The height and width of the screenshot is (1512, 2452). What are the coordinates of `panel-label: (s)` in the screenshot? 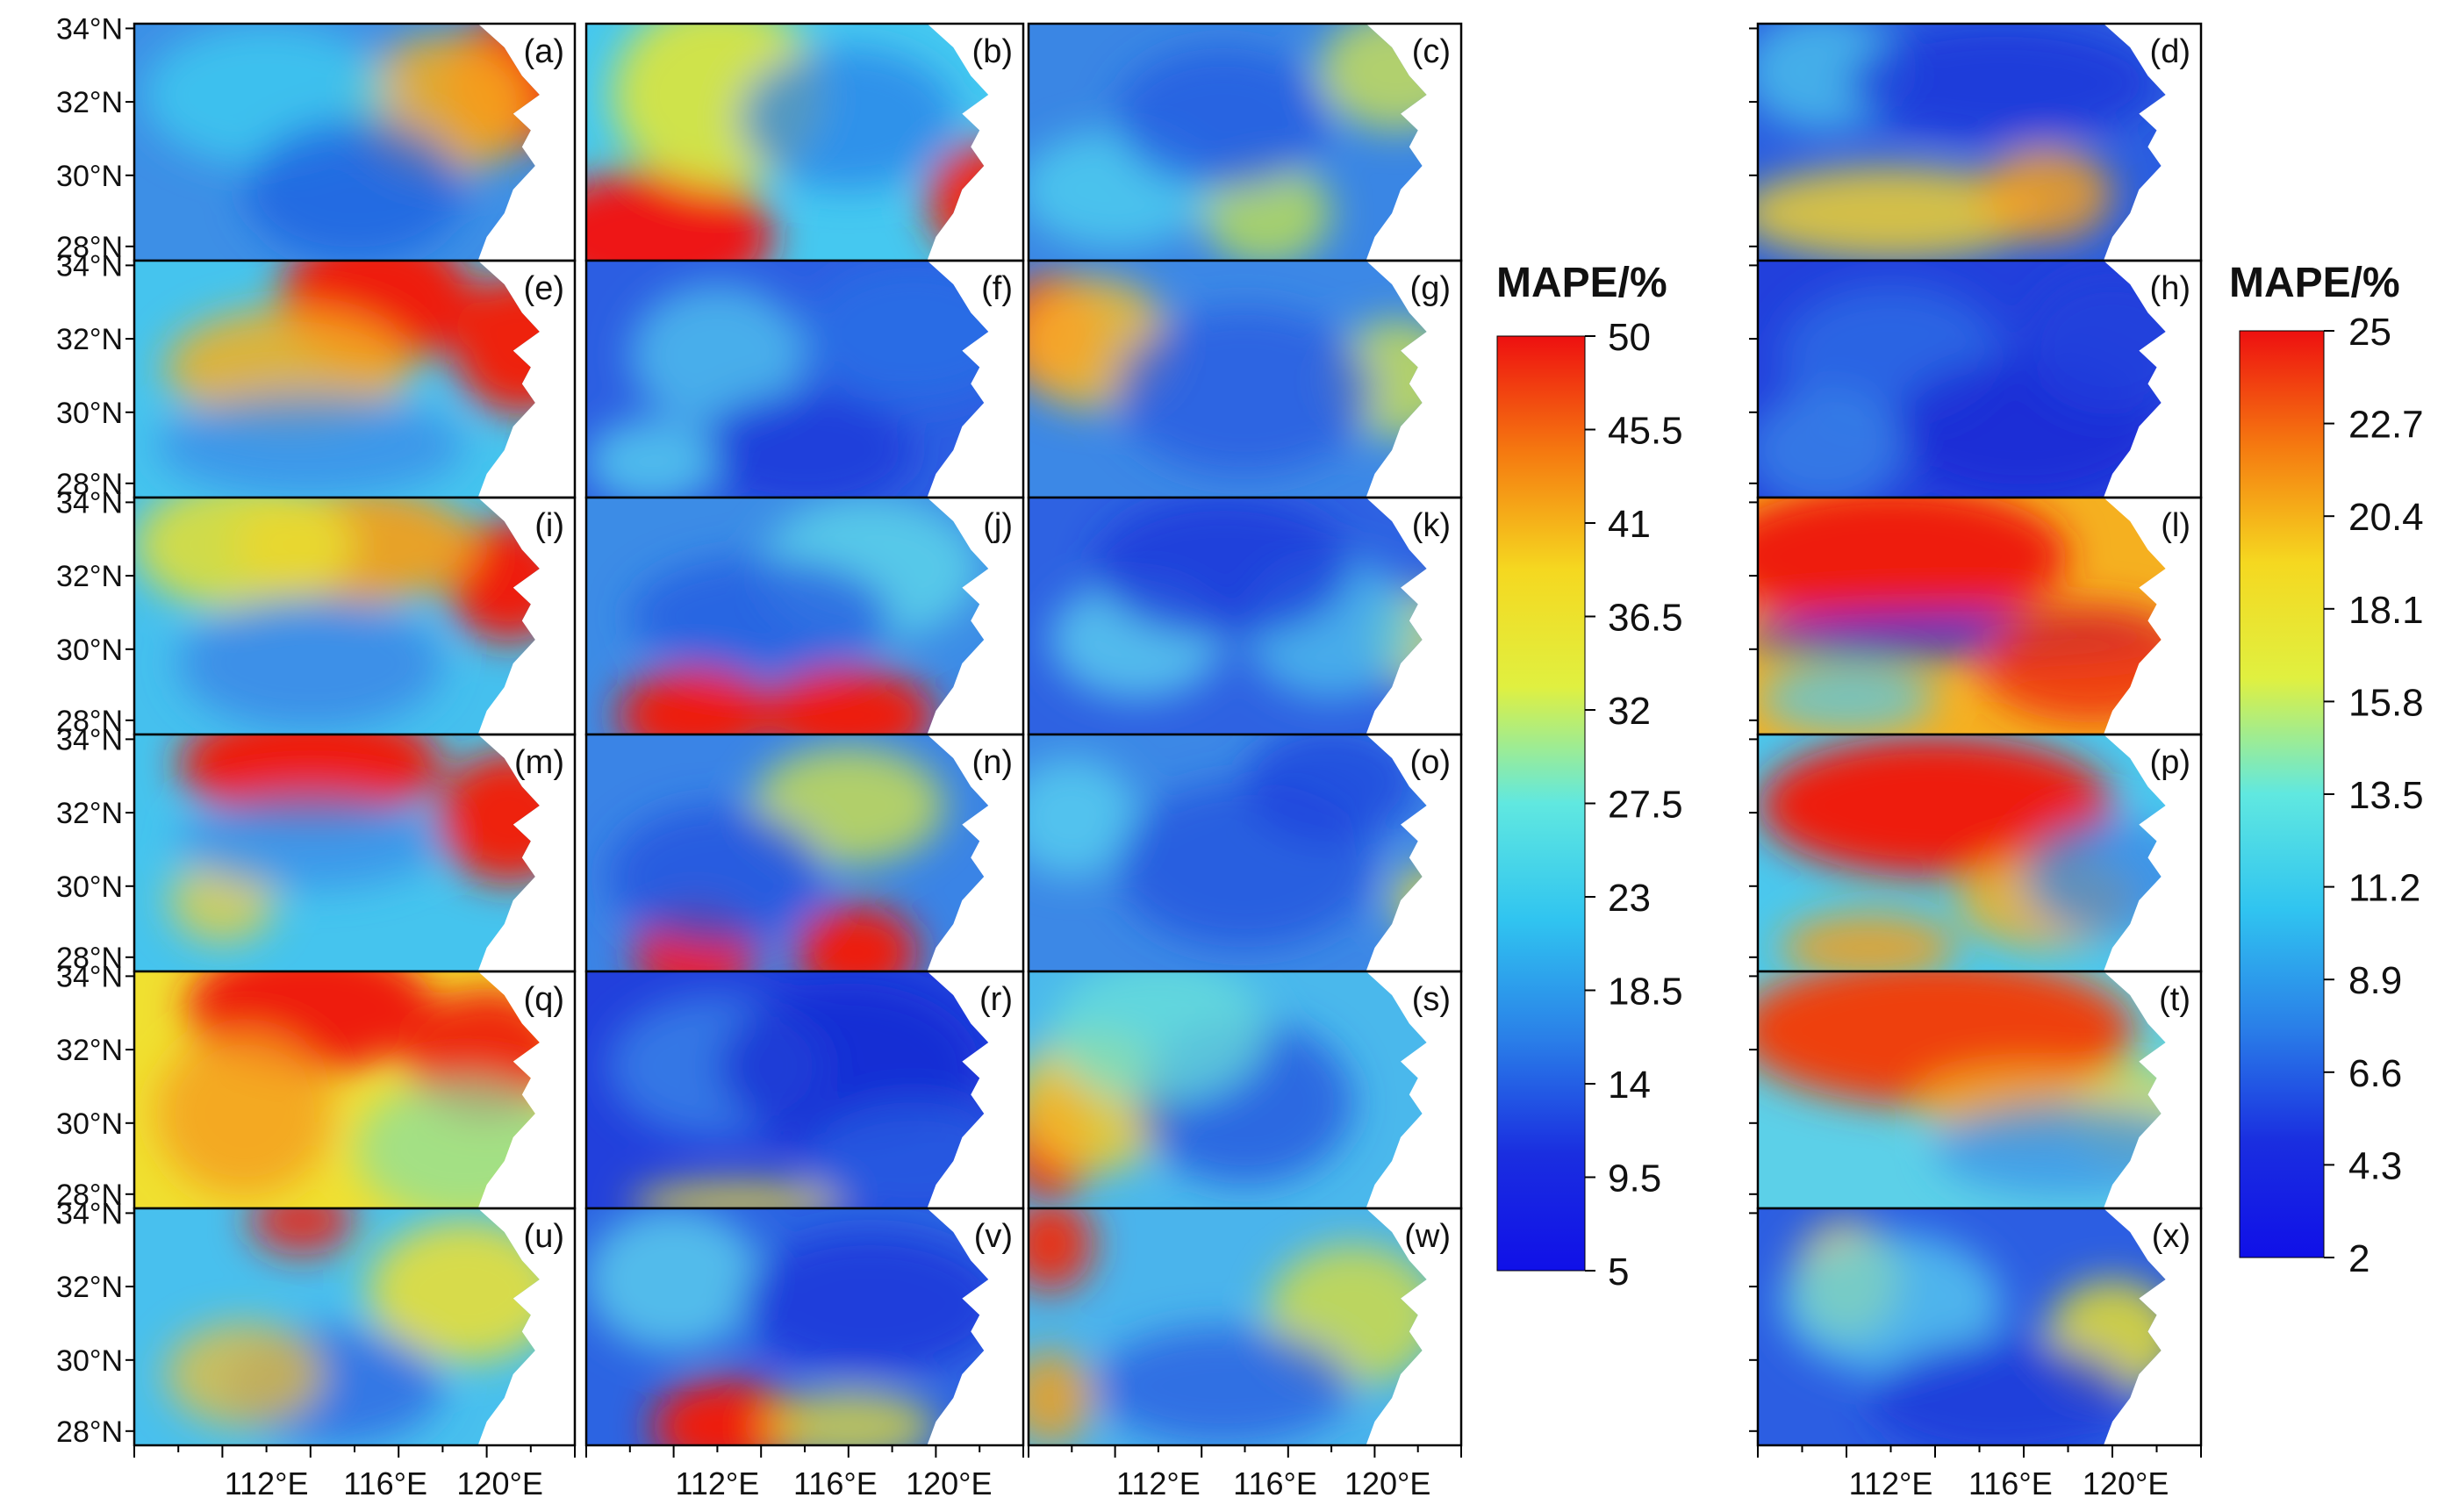 It's located at (1431, 999).